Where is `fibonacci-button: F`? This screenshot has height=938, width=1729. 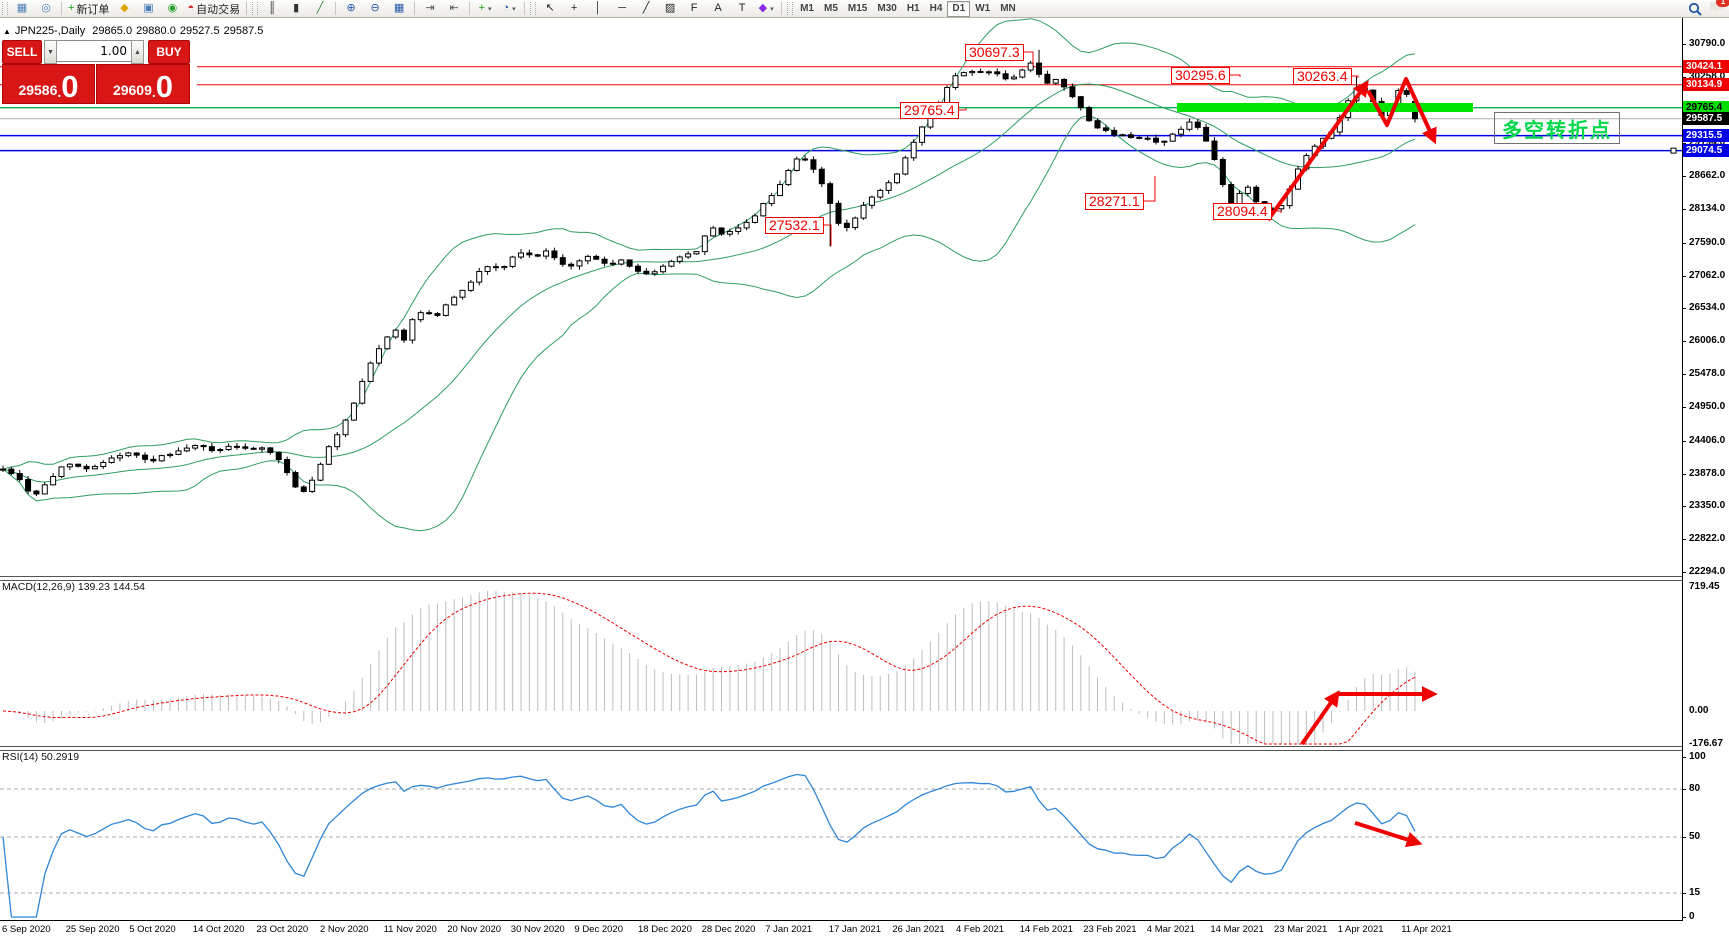 fibonacci-button: F is located at coordinates (694, 8).